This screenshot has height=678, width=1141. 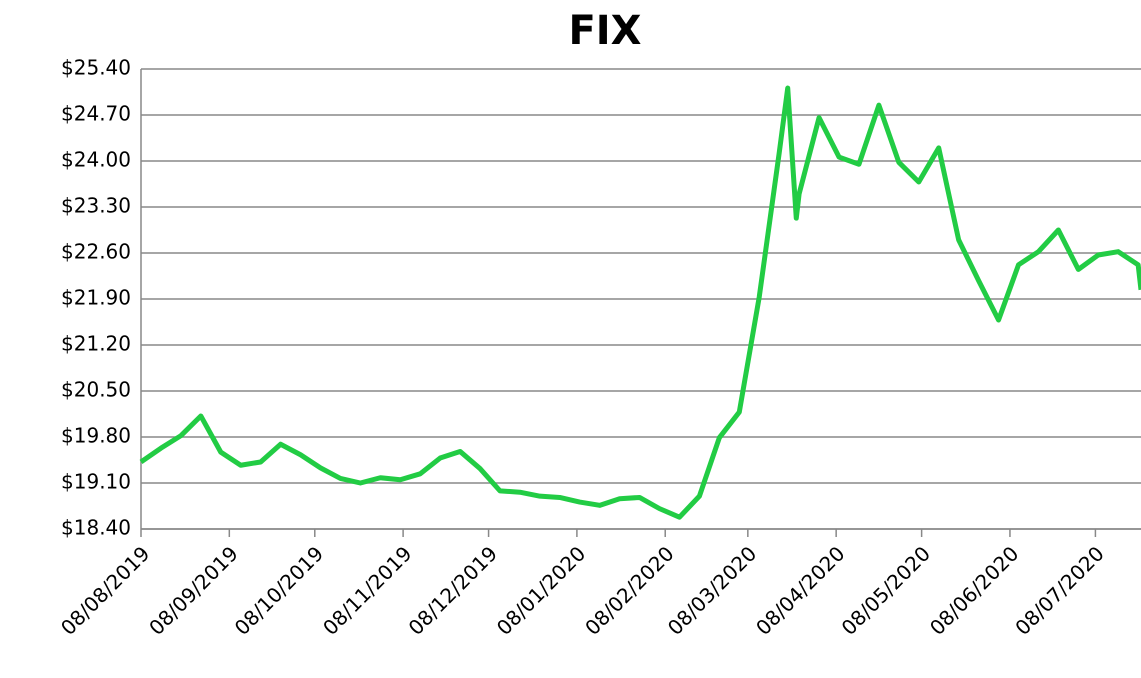 What do you see at coordinates (96, 344) in the screenshot?
I see `y-tick-label: $21.20` at bounding box center [96, 344].